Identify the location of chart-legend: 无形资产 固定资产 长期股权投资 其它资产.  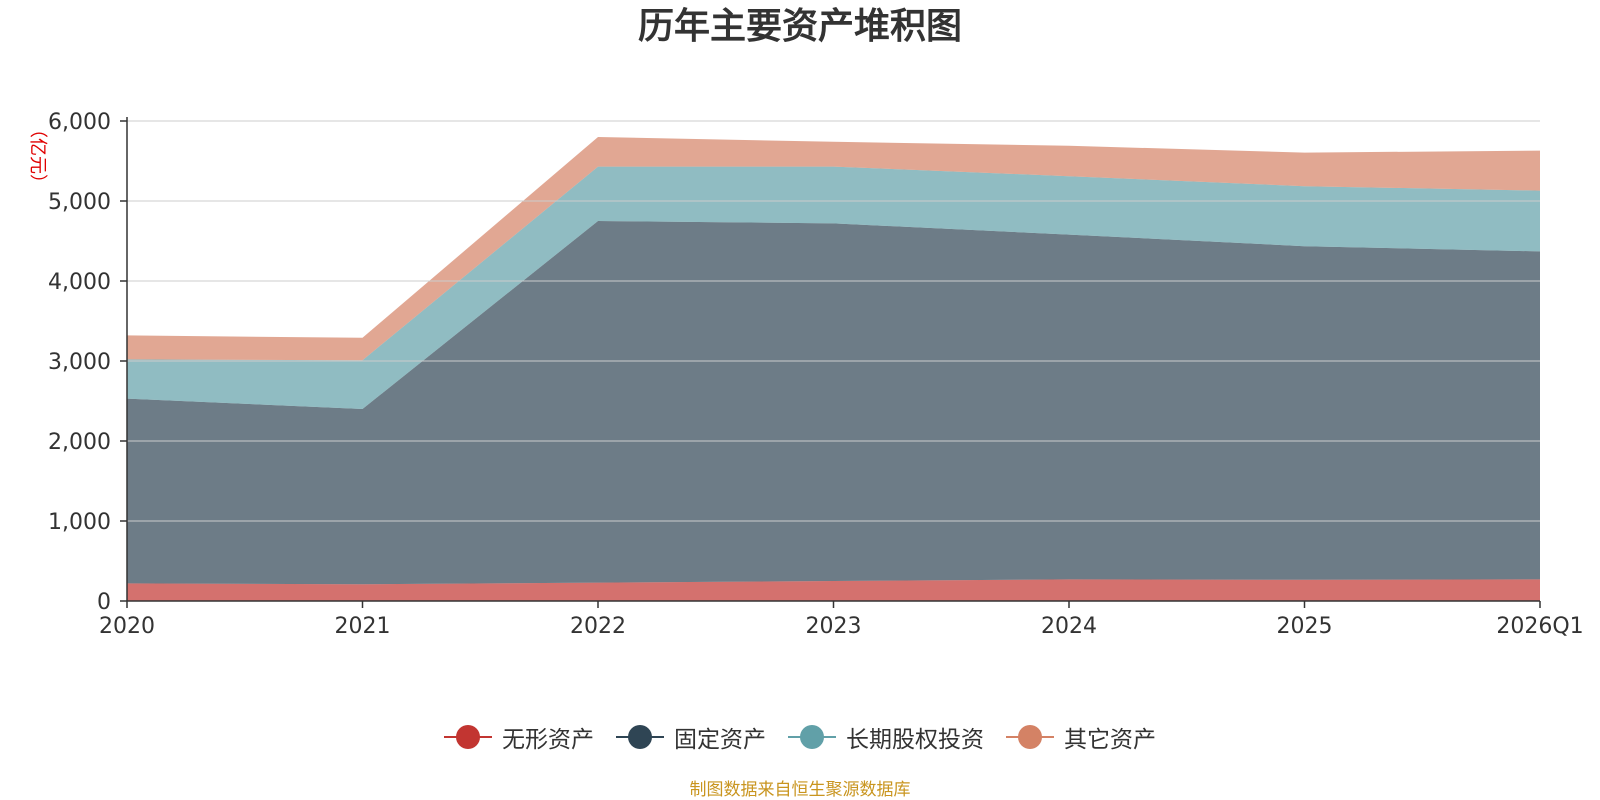
(800, 737).